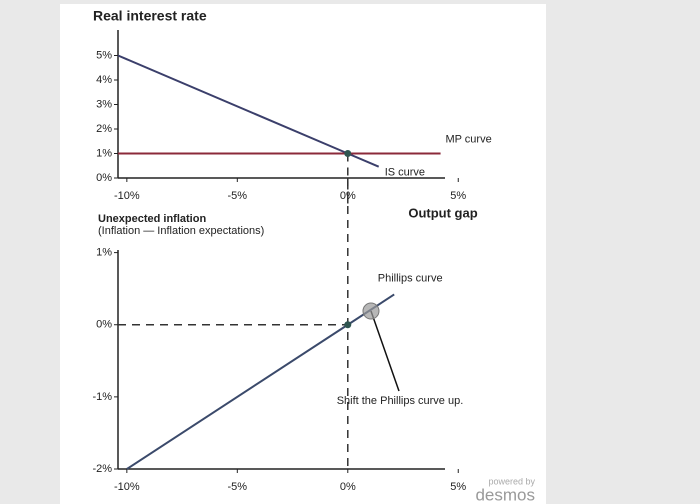 The width and height of the screenshot is (700, 504). I want to click on y-tick-label: 5%, so click(104, 55).